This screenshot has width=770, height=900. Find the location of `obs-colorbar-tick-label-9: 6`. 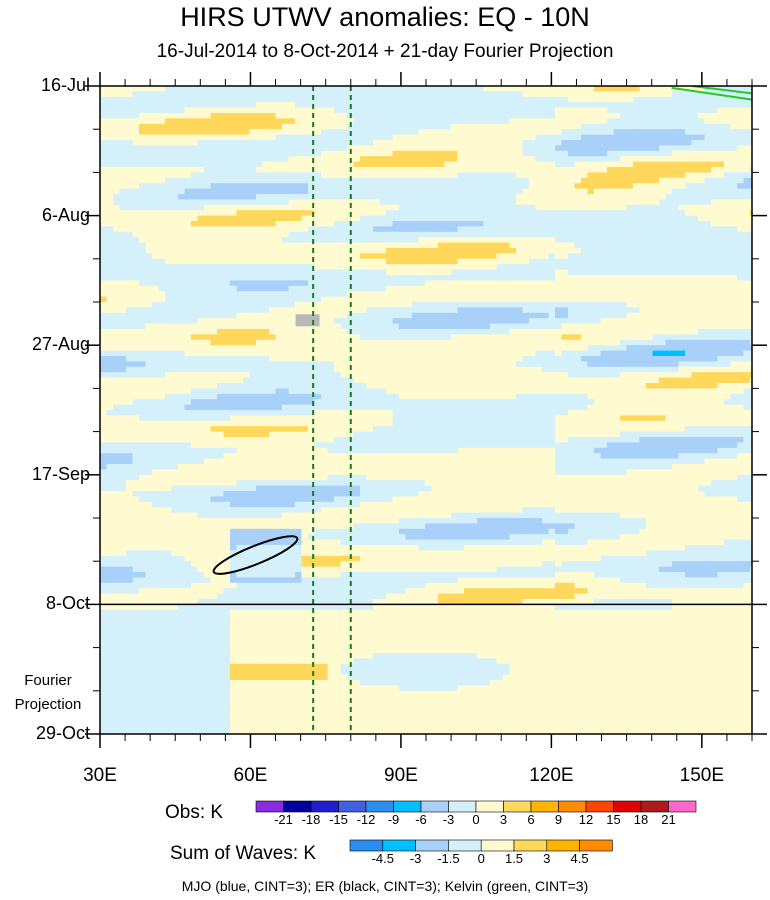

obs-colorbar-tick-label-9: 6 is located at coordinates (531, 819).